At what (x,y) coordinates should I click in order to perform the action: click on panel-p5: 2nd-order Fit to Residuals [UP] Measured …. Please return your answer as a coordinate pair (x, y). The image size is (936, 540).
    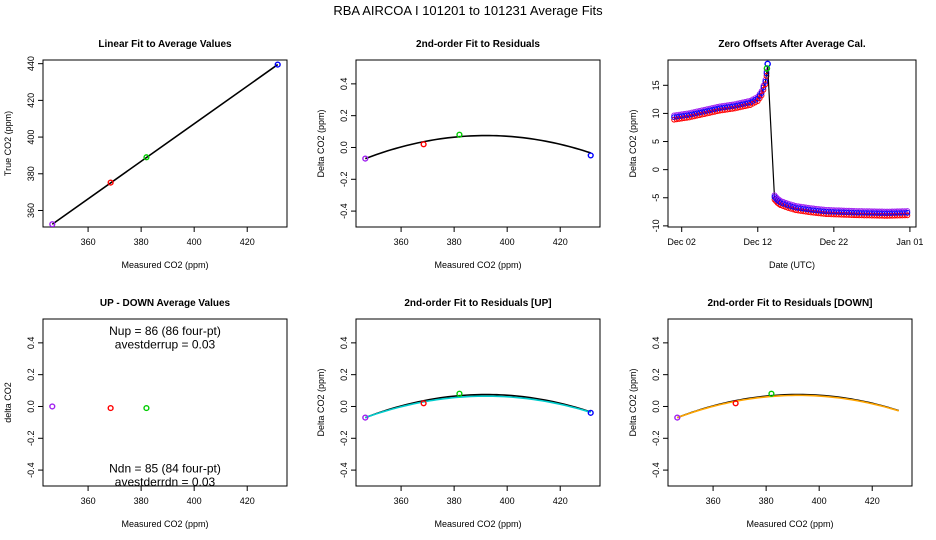
    Looking at the image, I should click on (458, 413).